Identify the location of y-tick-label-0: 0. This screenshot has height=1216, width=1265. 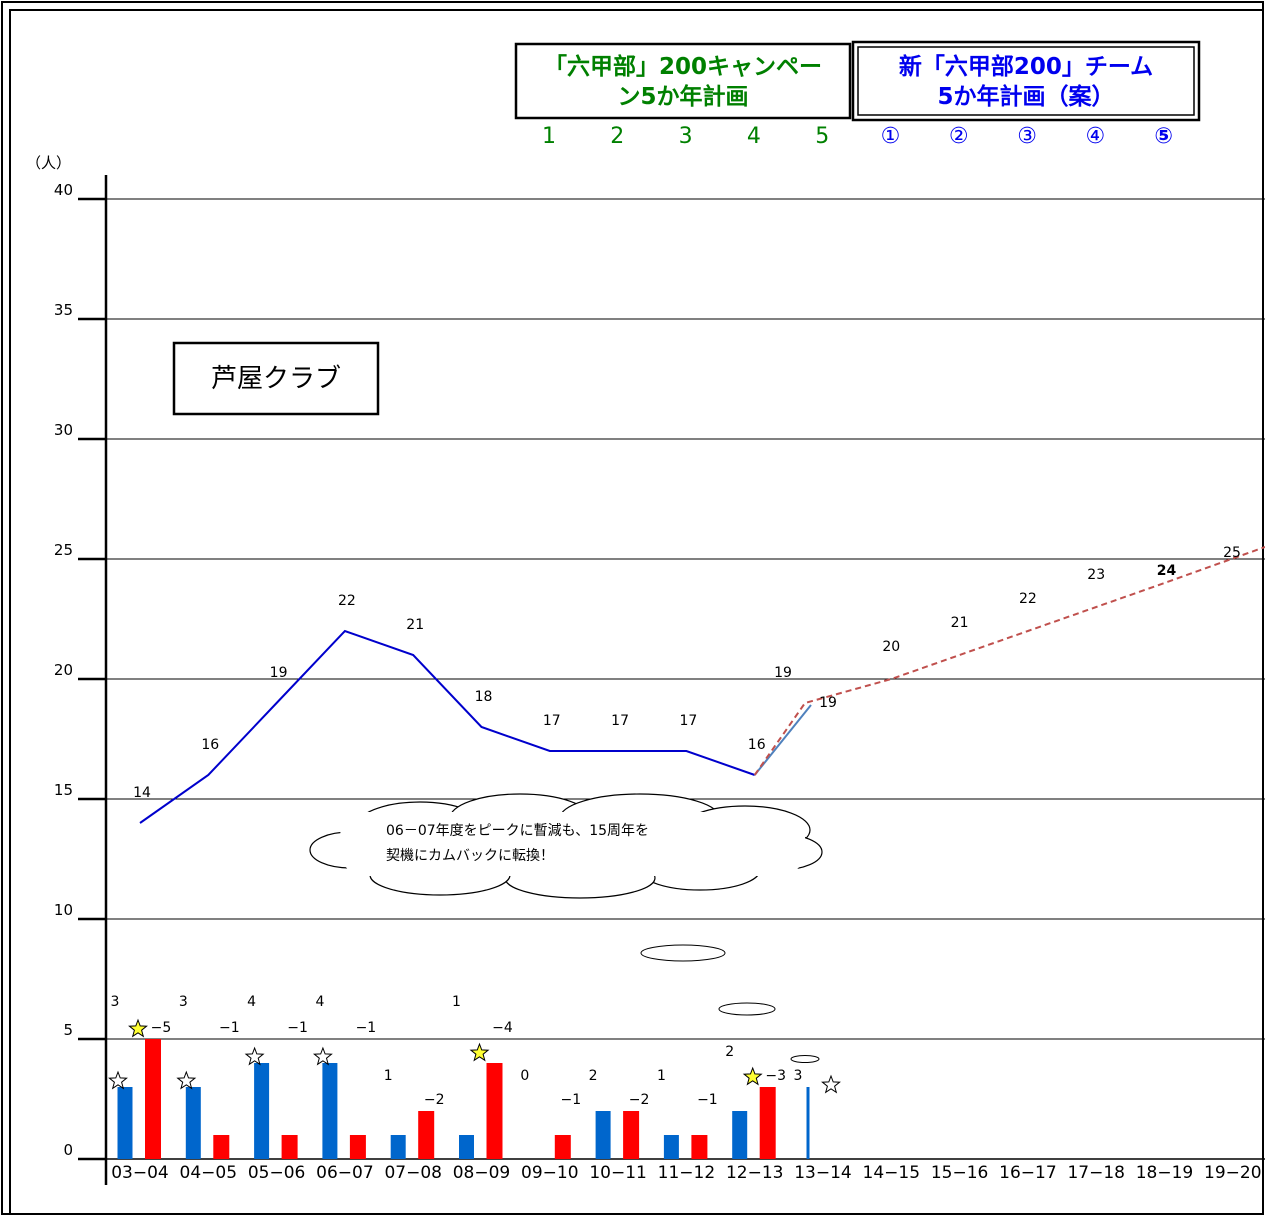
(68, 1150).